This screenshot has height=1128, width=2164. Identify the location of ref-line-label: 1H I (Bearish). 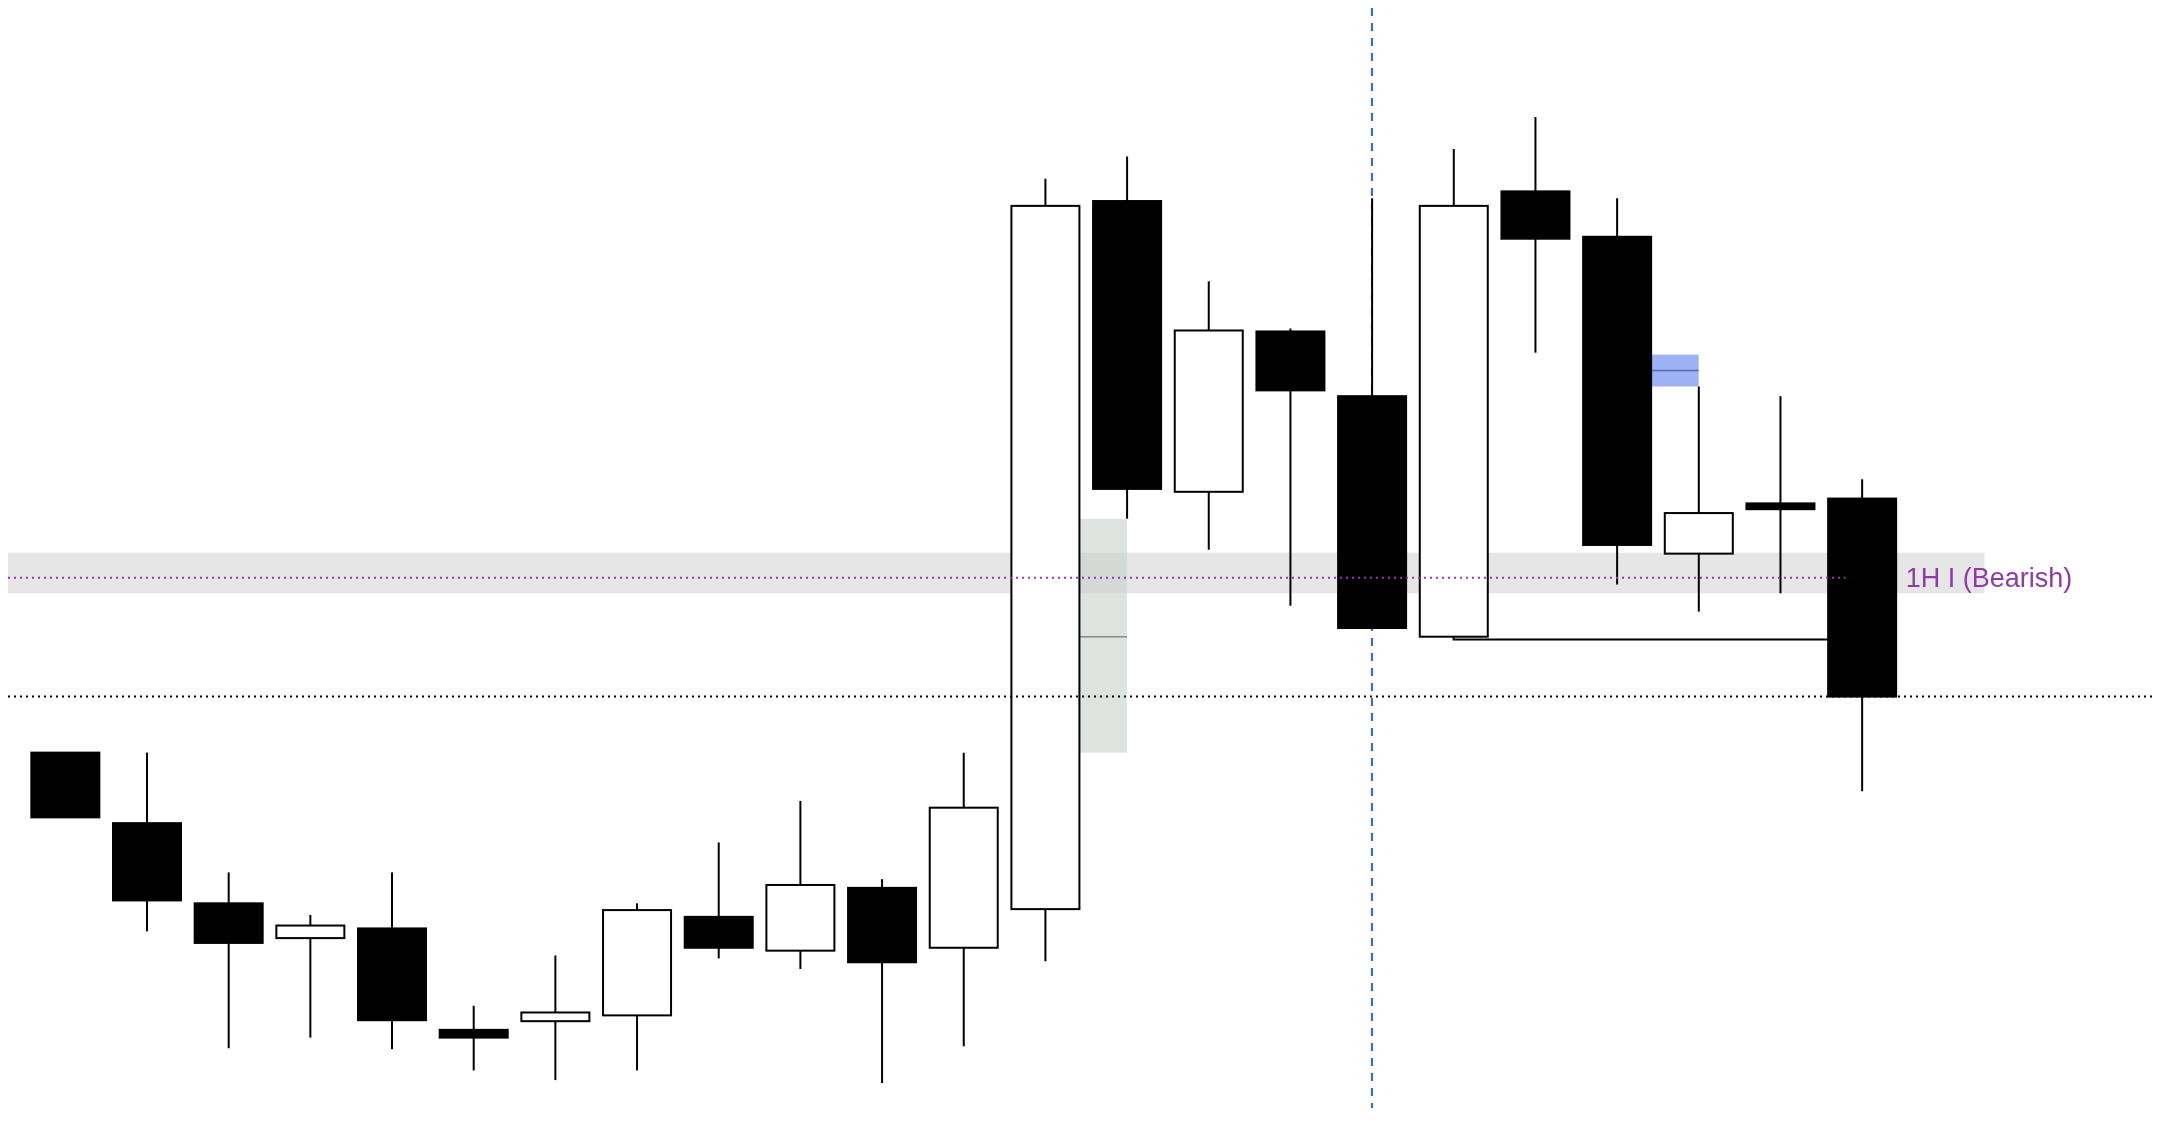
(1989, 577).